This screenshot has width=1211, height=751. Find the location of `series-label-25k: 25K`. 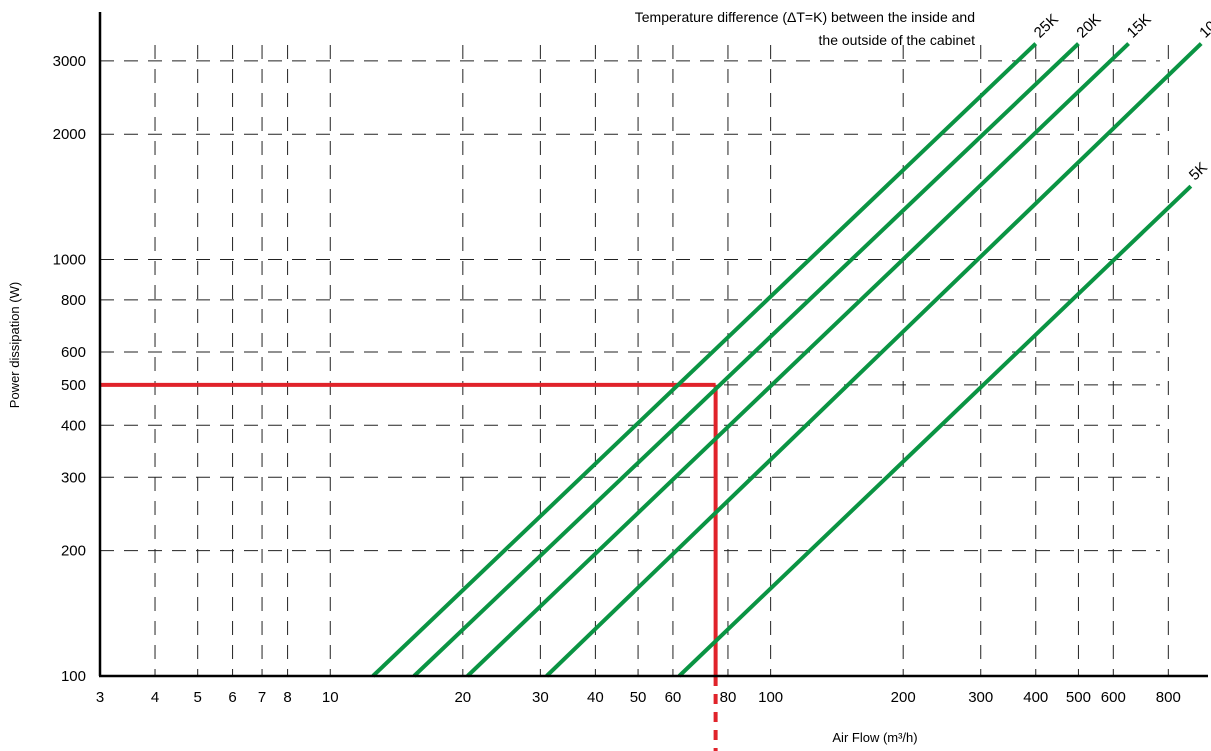

series-label-25k: 25K is located at coordinates (1046, 26).